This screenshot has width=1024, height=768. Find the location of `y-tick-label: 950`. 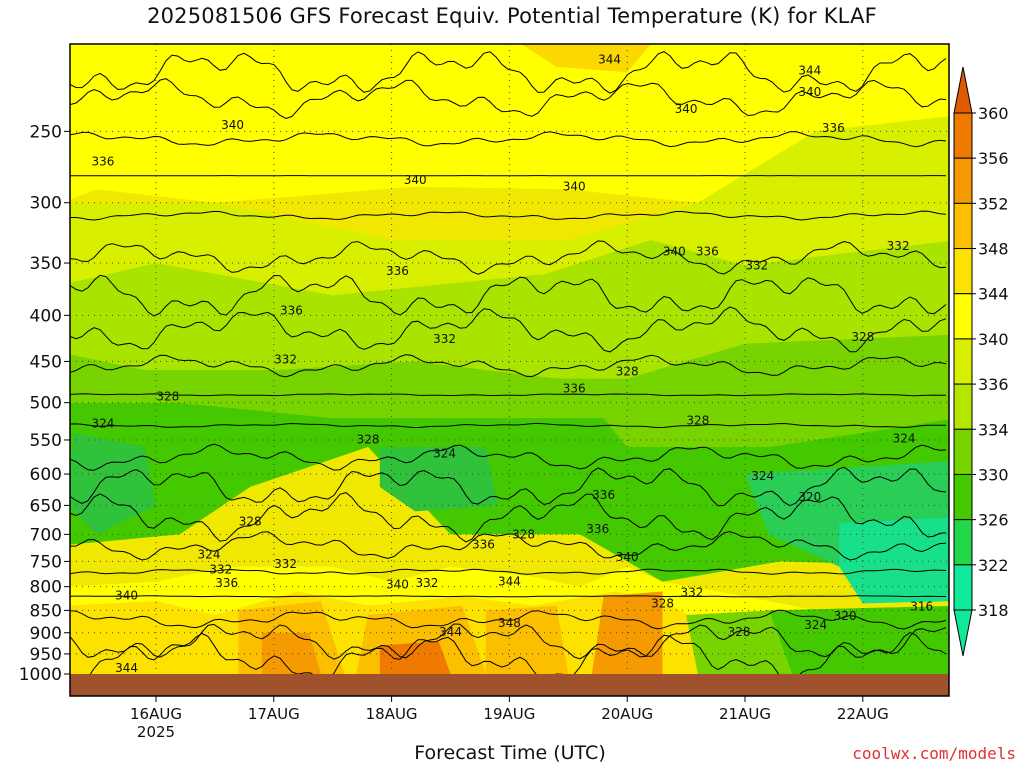

y-tick-label: 950 is located at coordinates (46, 655).